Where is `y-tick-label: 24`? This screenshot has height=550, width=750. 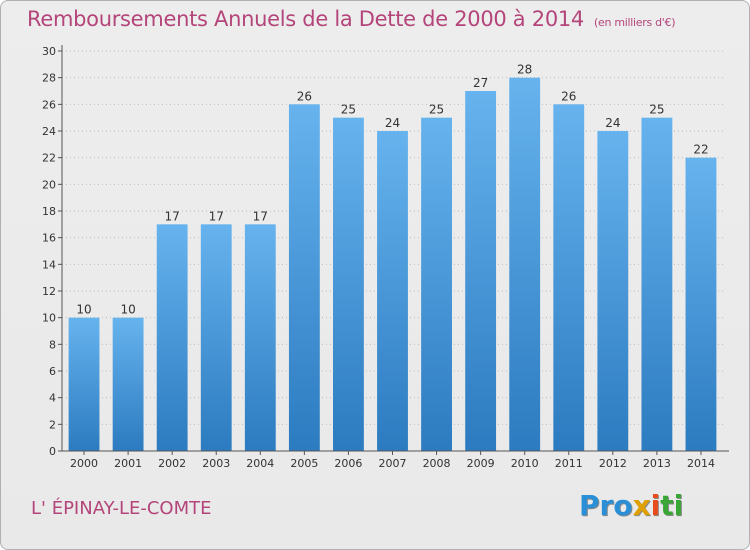
y-tick-label: 24 is located at coordinates (49, 131).